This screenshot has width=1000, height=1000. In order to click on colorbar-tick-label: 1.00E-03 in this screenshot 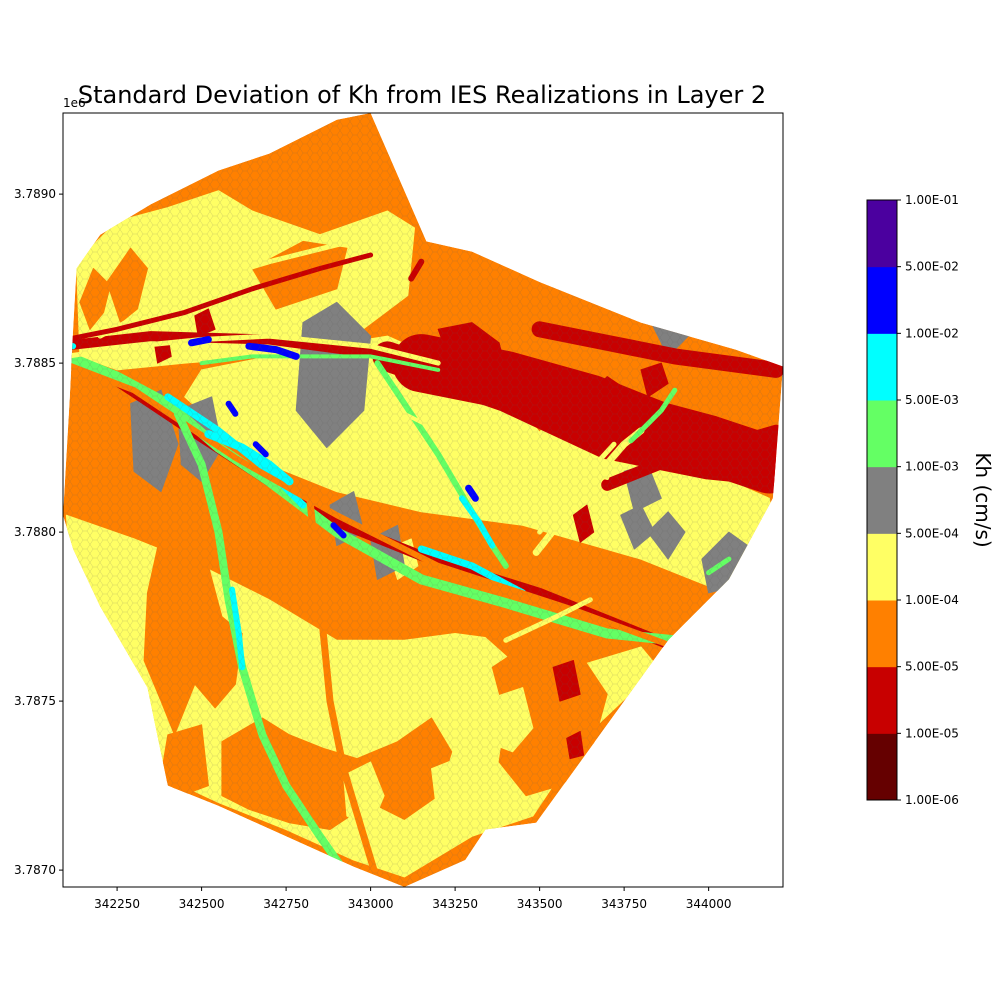, I will do `click(932, 467)`.